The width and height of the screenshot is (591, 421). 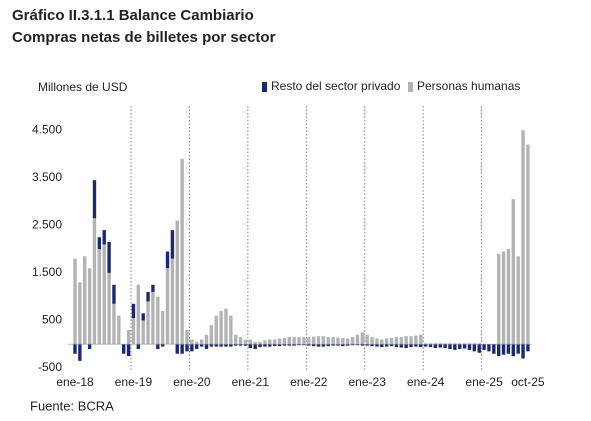 I want to click on x-tick-label: ene-22, so click(x=309, y=382).